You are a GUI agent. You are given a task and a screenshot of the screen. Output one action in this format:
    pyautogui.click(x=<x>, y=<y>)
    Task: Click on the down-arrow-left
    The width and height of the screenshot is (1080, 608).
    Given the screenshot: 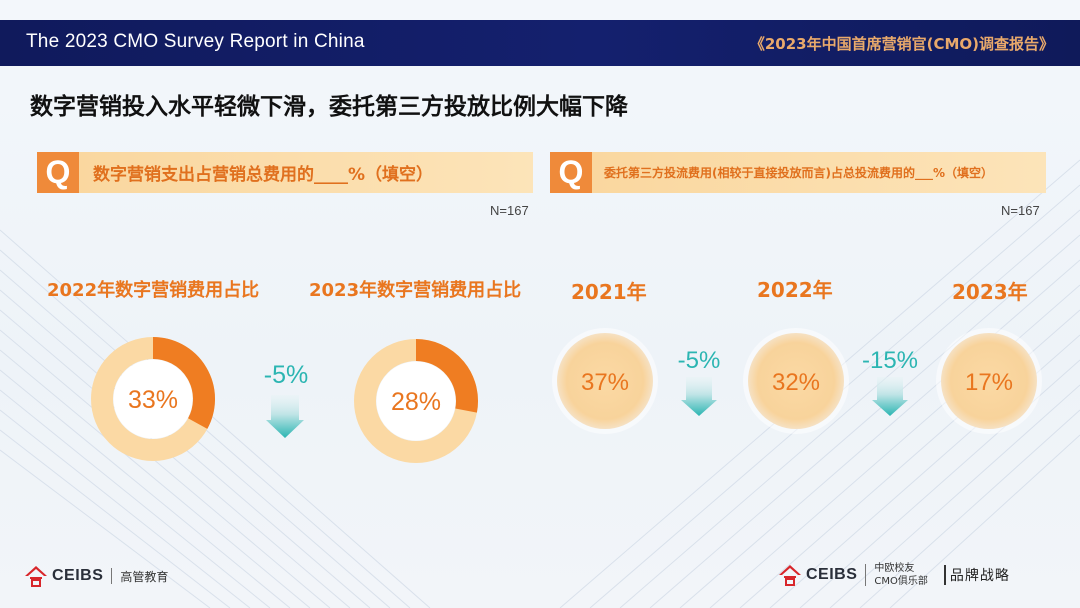 What is the action you would take?
    pyautogui.click(x=285, y=416)
    